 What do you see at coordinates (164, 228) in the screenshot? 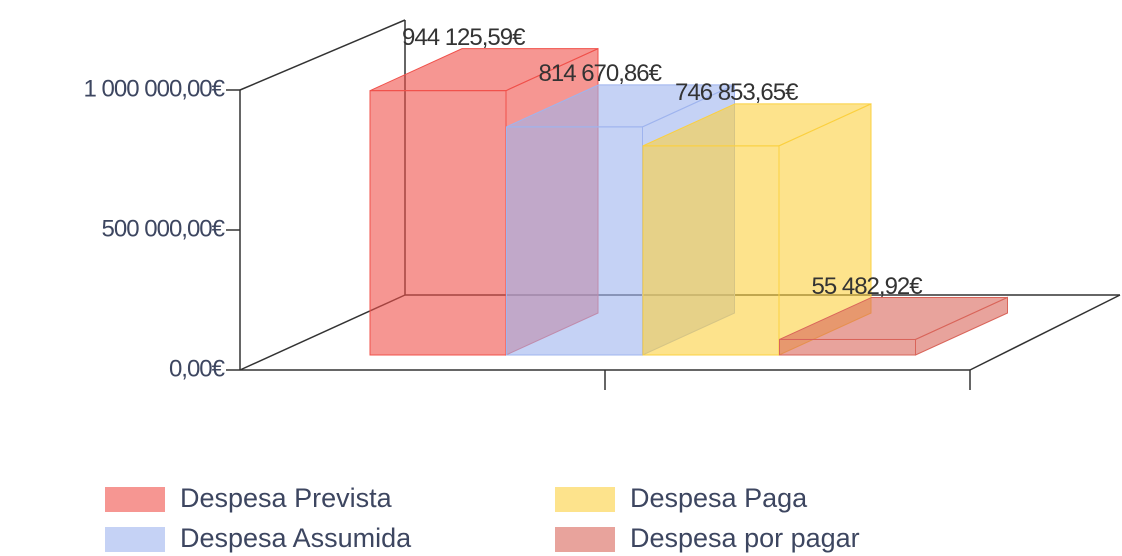
I see `y-tick-label: 500 000,00€` at bounding box center [164, 228].